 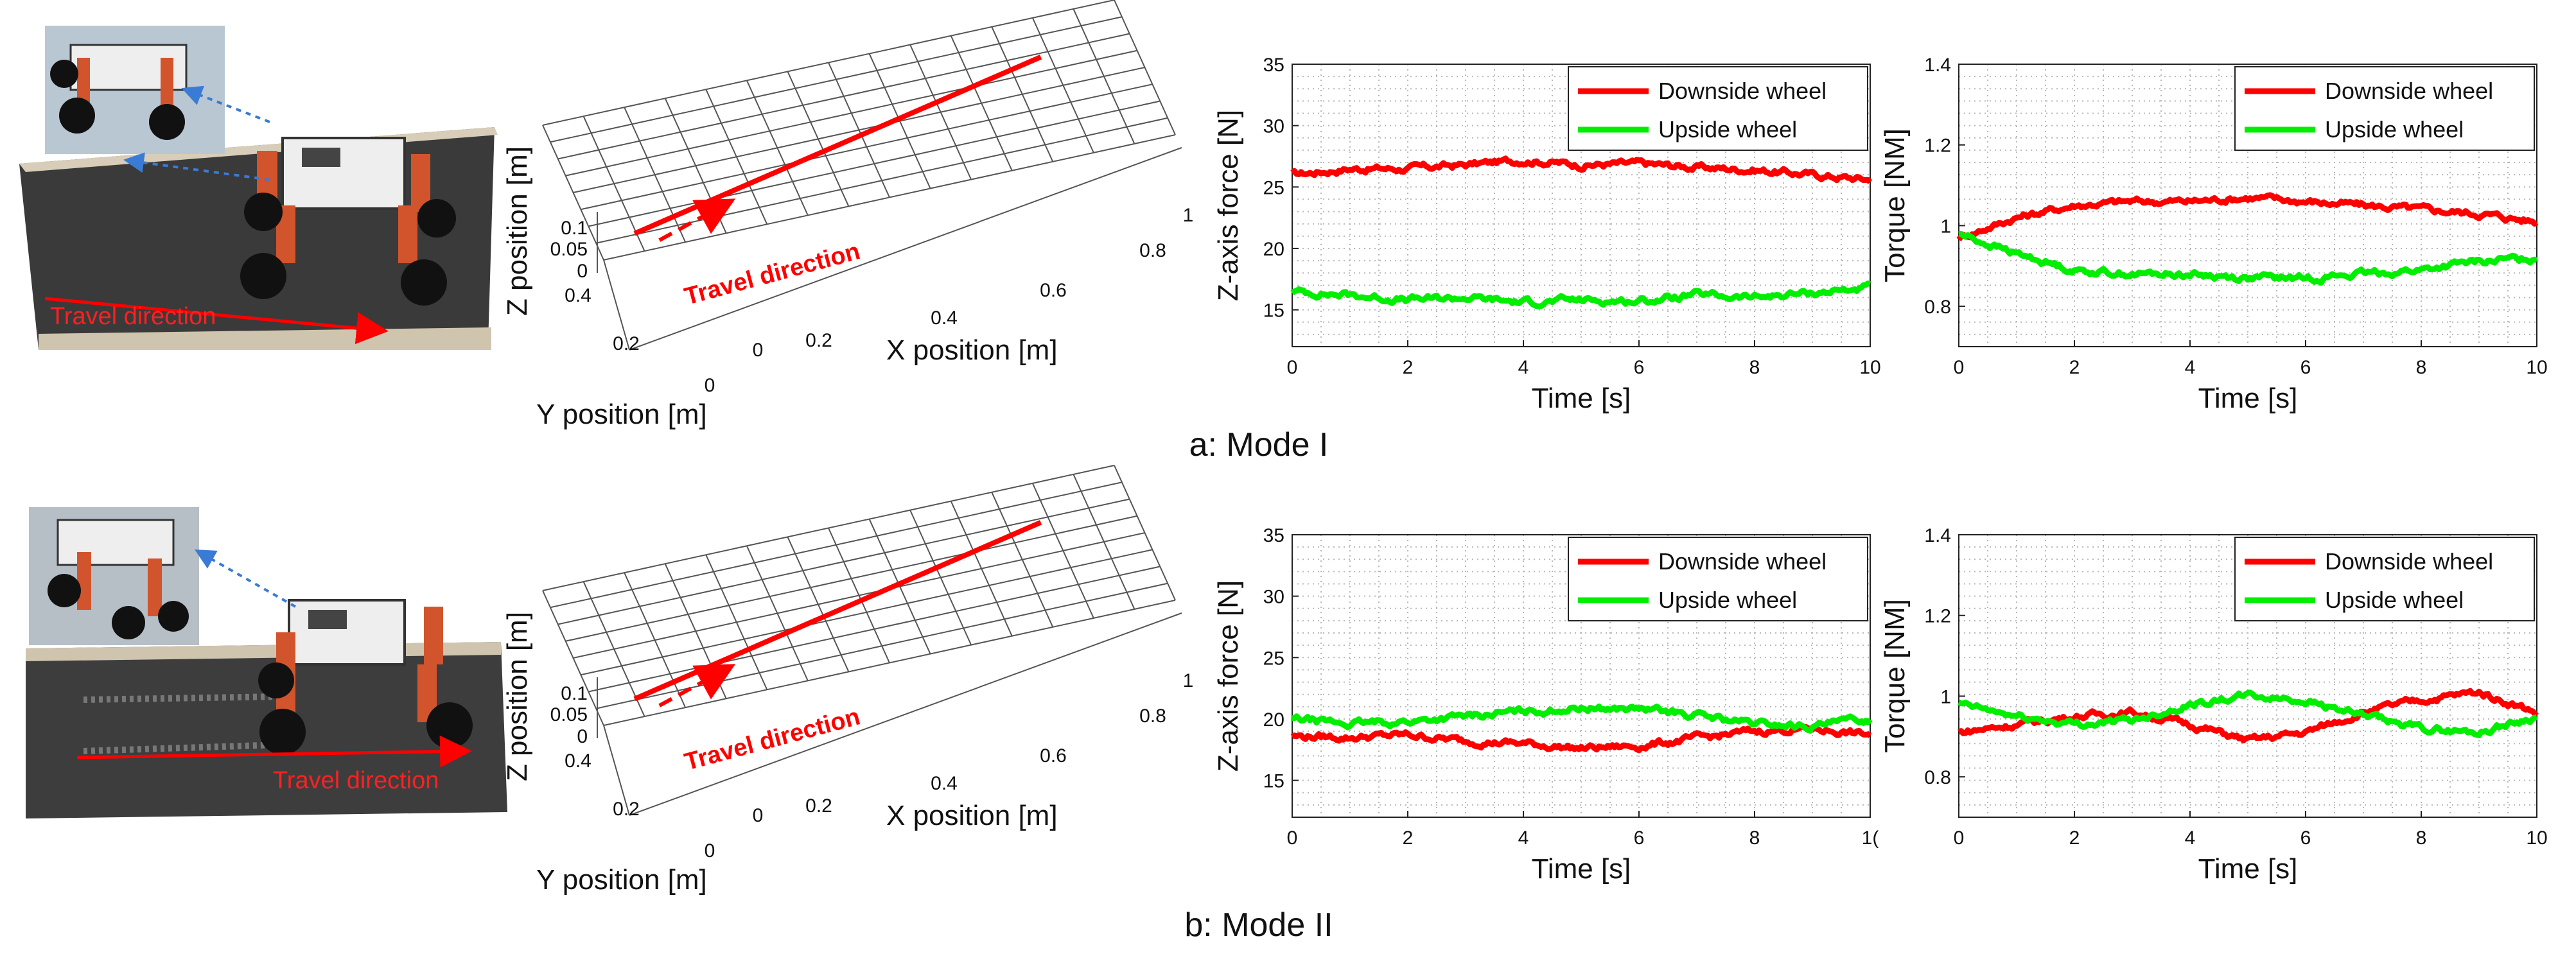 I want to click on y-tick-label: 0.2, so click(x=626, y=343).